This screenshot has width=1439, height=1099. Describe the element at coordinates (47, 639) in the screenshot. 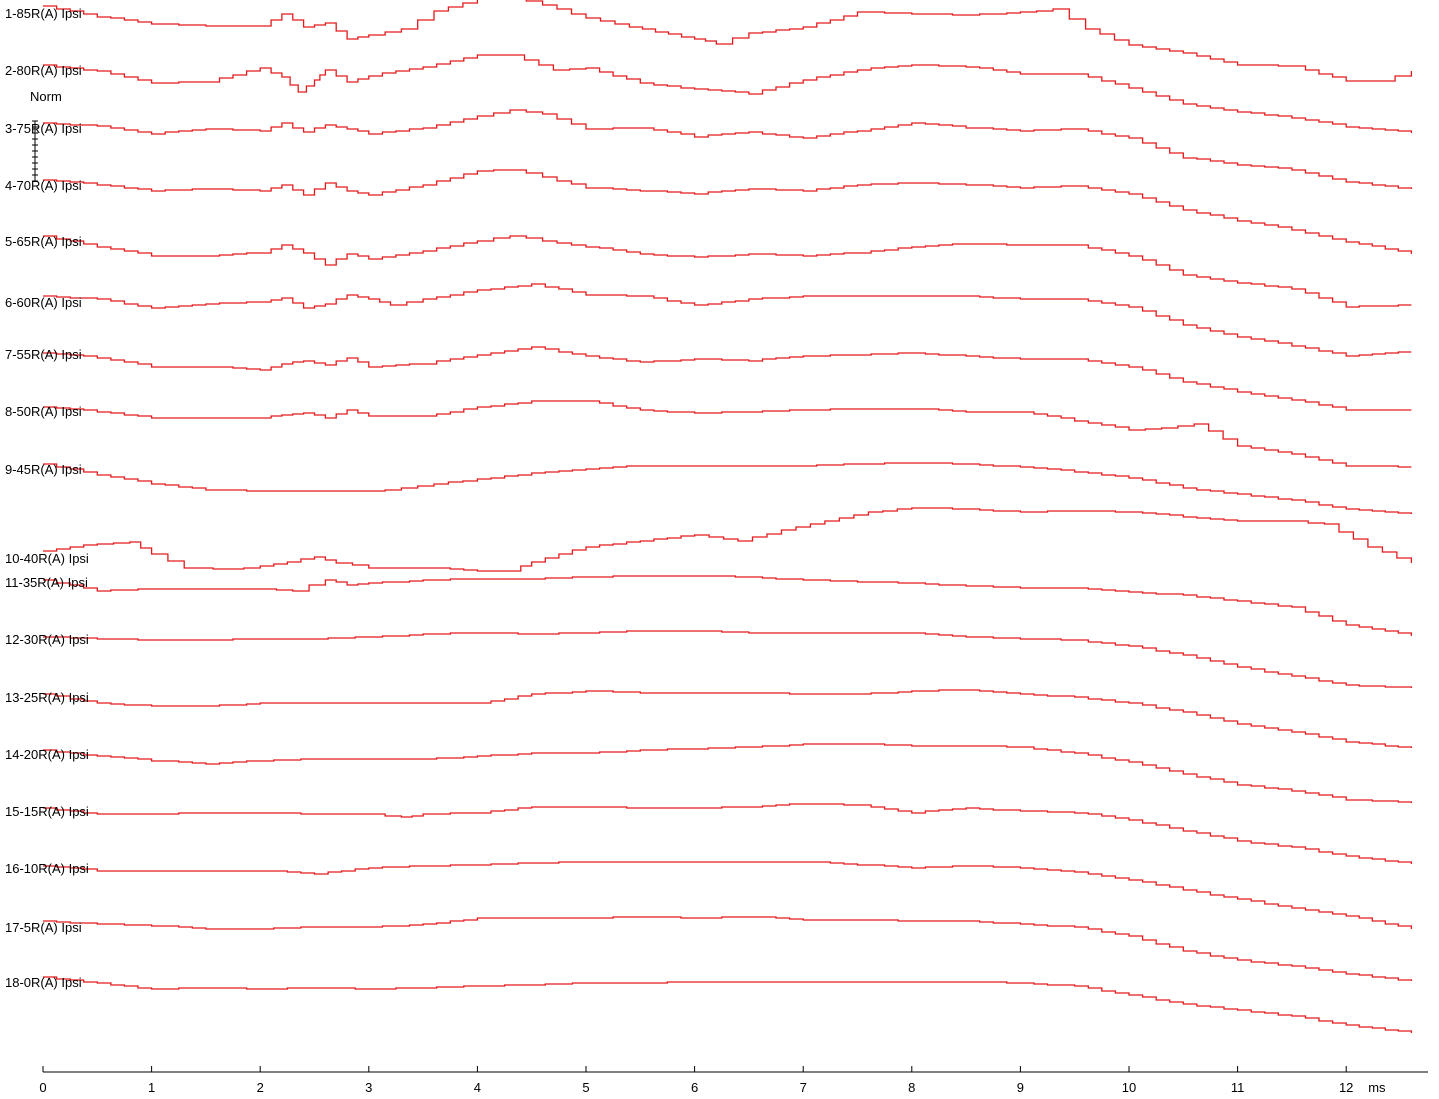

I see `trace-label-12: 12-30R(A) Ipsi` at that location.